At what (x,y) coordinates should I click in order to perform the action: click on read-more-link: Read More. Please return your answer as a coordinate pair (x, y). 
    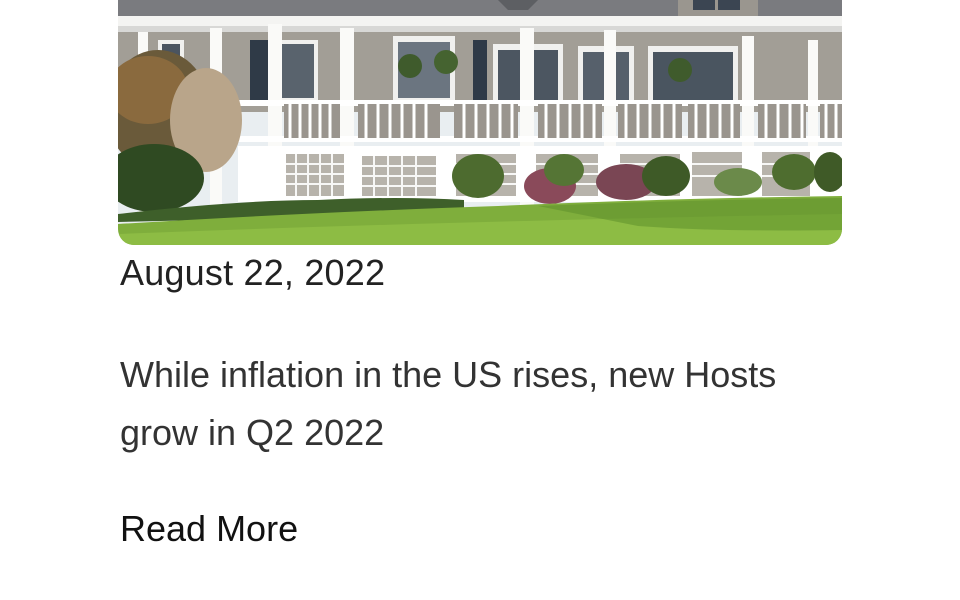
    Looking at the image, I should click on (209, 528).